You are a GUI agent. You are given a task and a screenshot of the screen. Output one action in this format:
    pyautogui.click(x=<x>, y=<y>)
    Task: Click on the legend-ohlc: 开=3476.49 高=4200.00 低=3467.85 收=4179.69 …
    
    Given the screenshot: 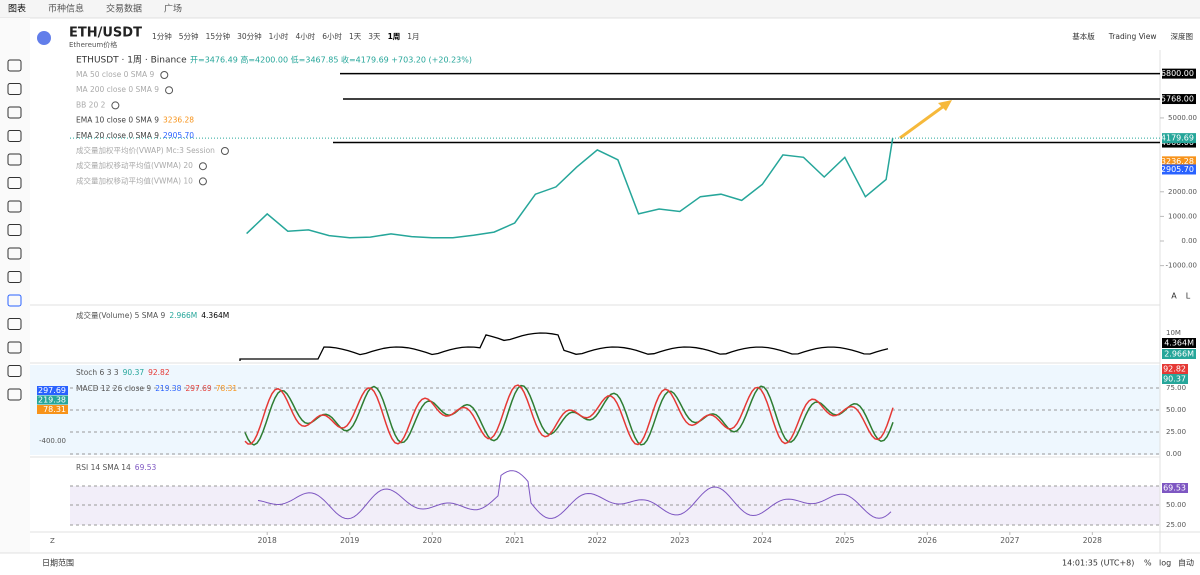 What is the action you would take?
    pyautogui.click(x=331, y=60)
    